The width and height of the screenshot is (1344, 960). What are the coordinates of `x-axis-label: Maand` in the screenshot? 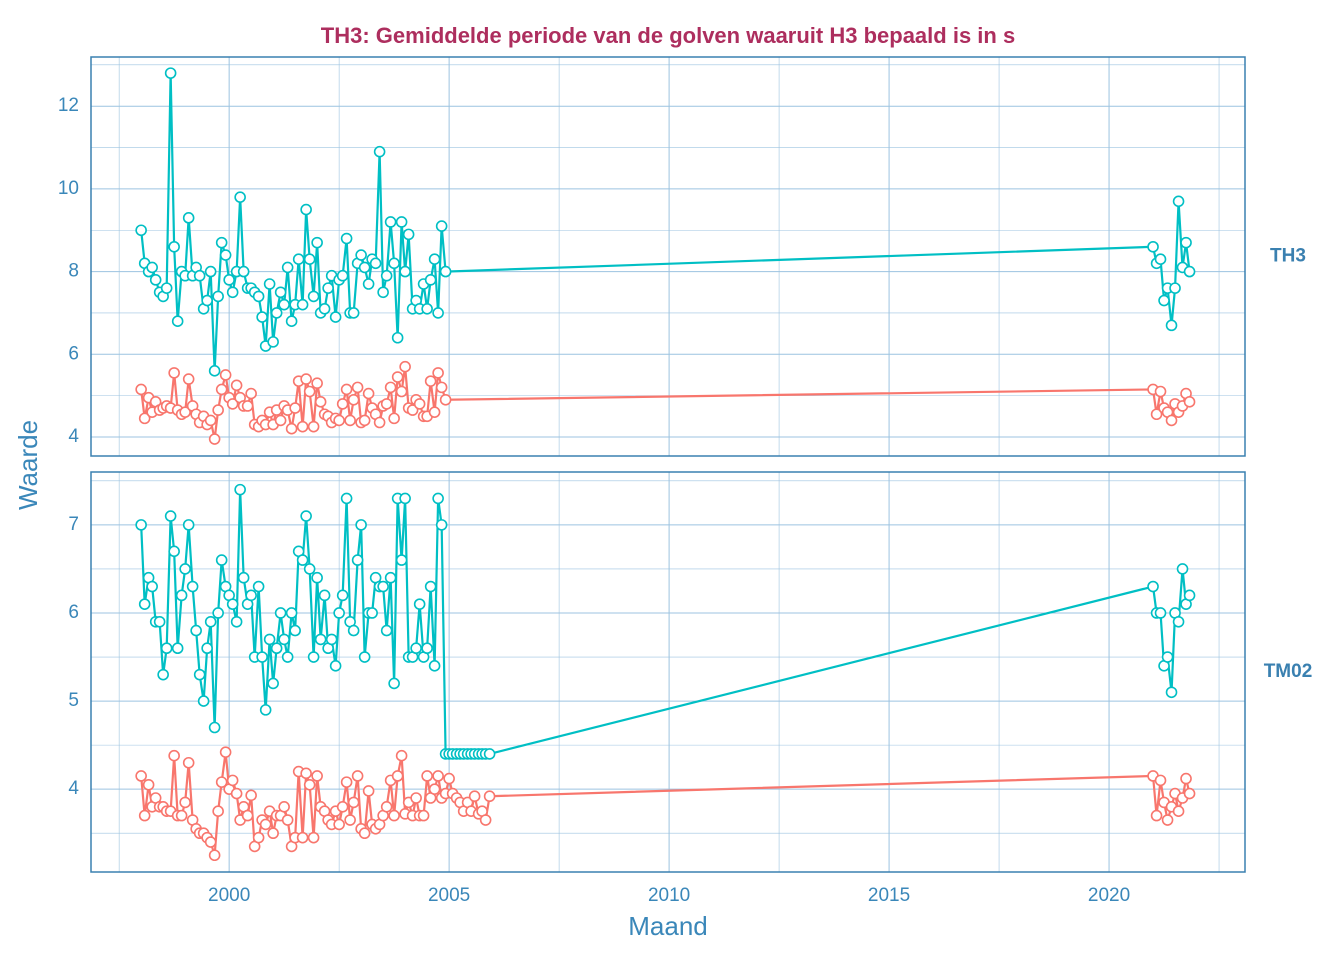 It's located at (668, 926).